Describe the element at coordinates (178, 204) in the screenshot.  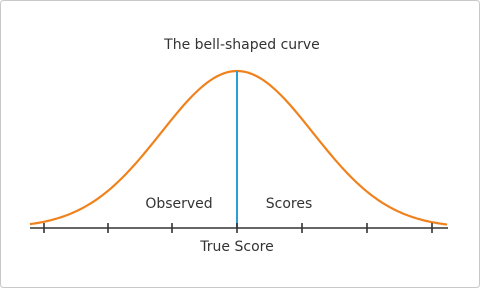
I see `left-label: Observed` at that location.